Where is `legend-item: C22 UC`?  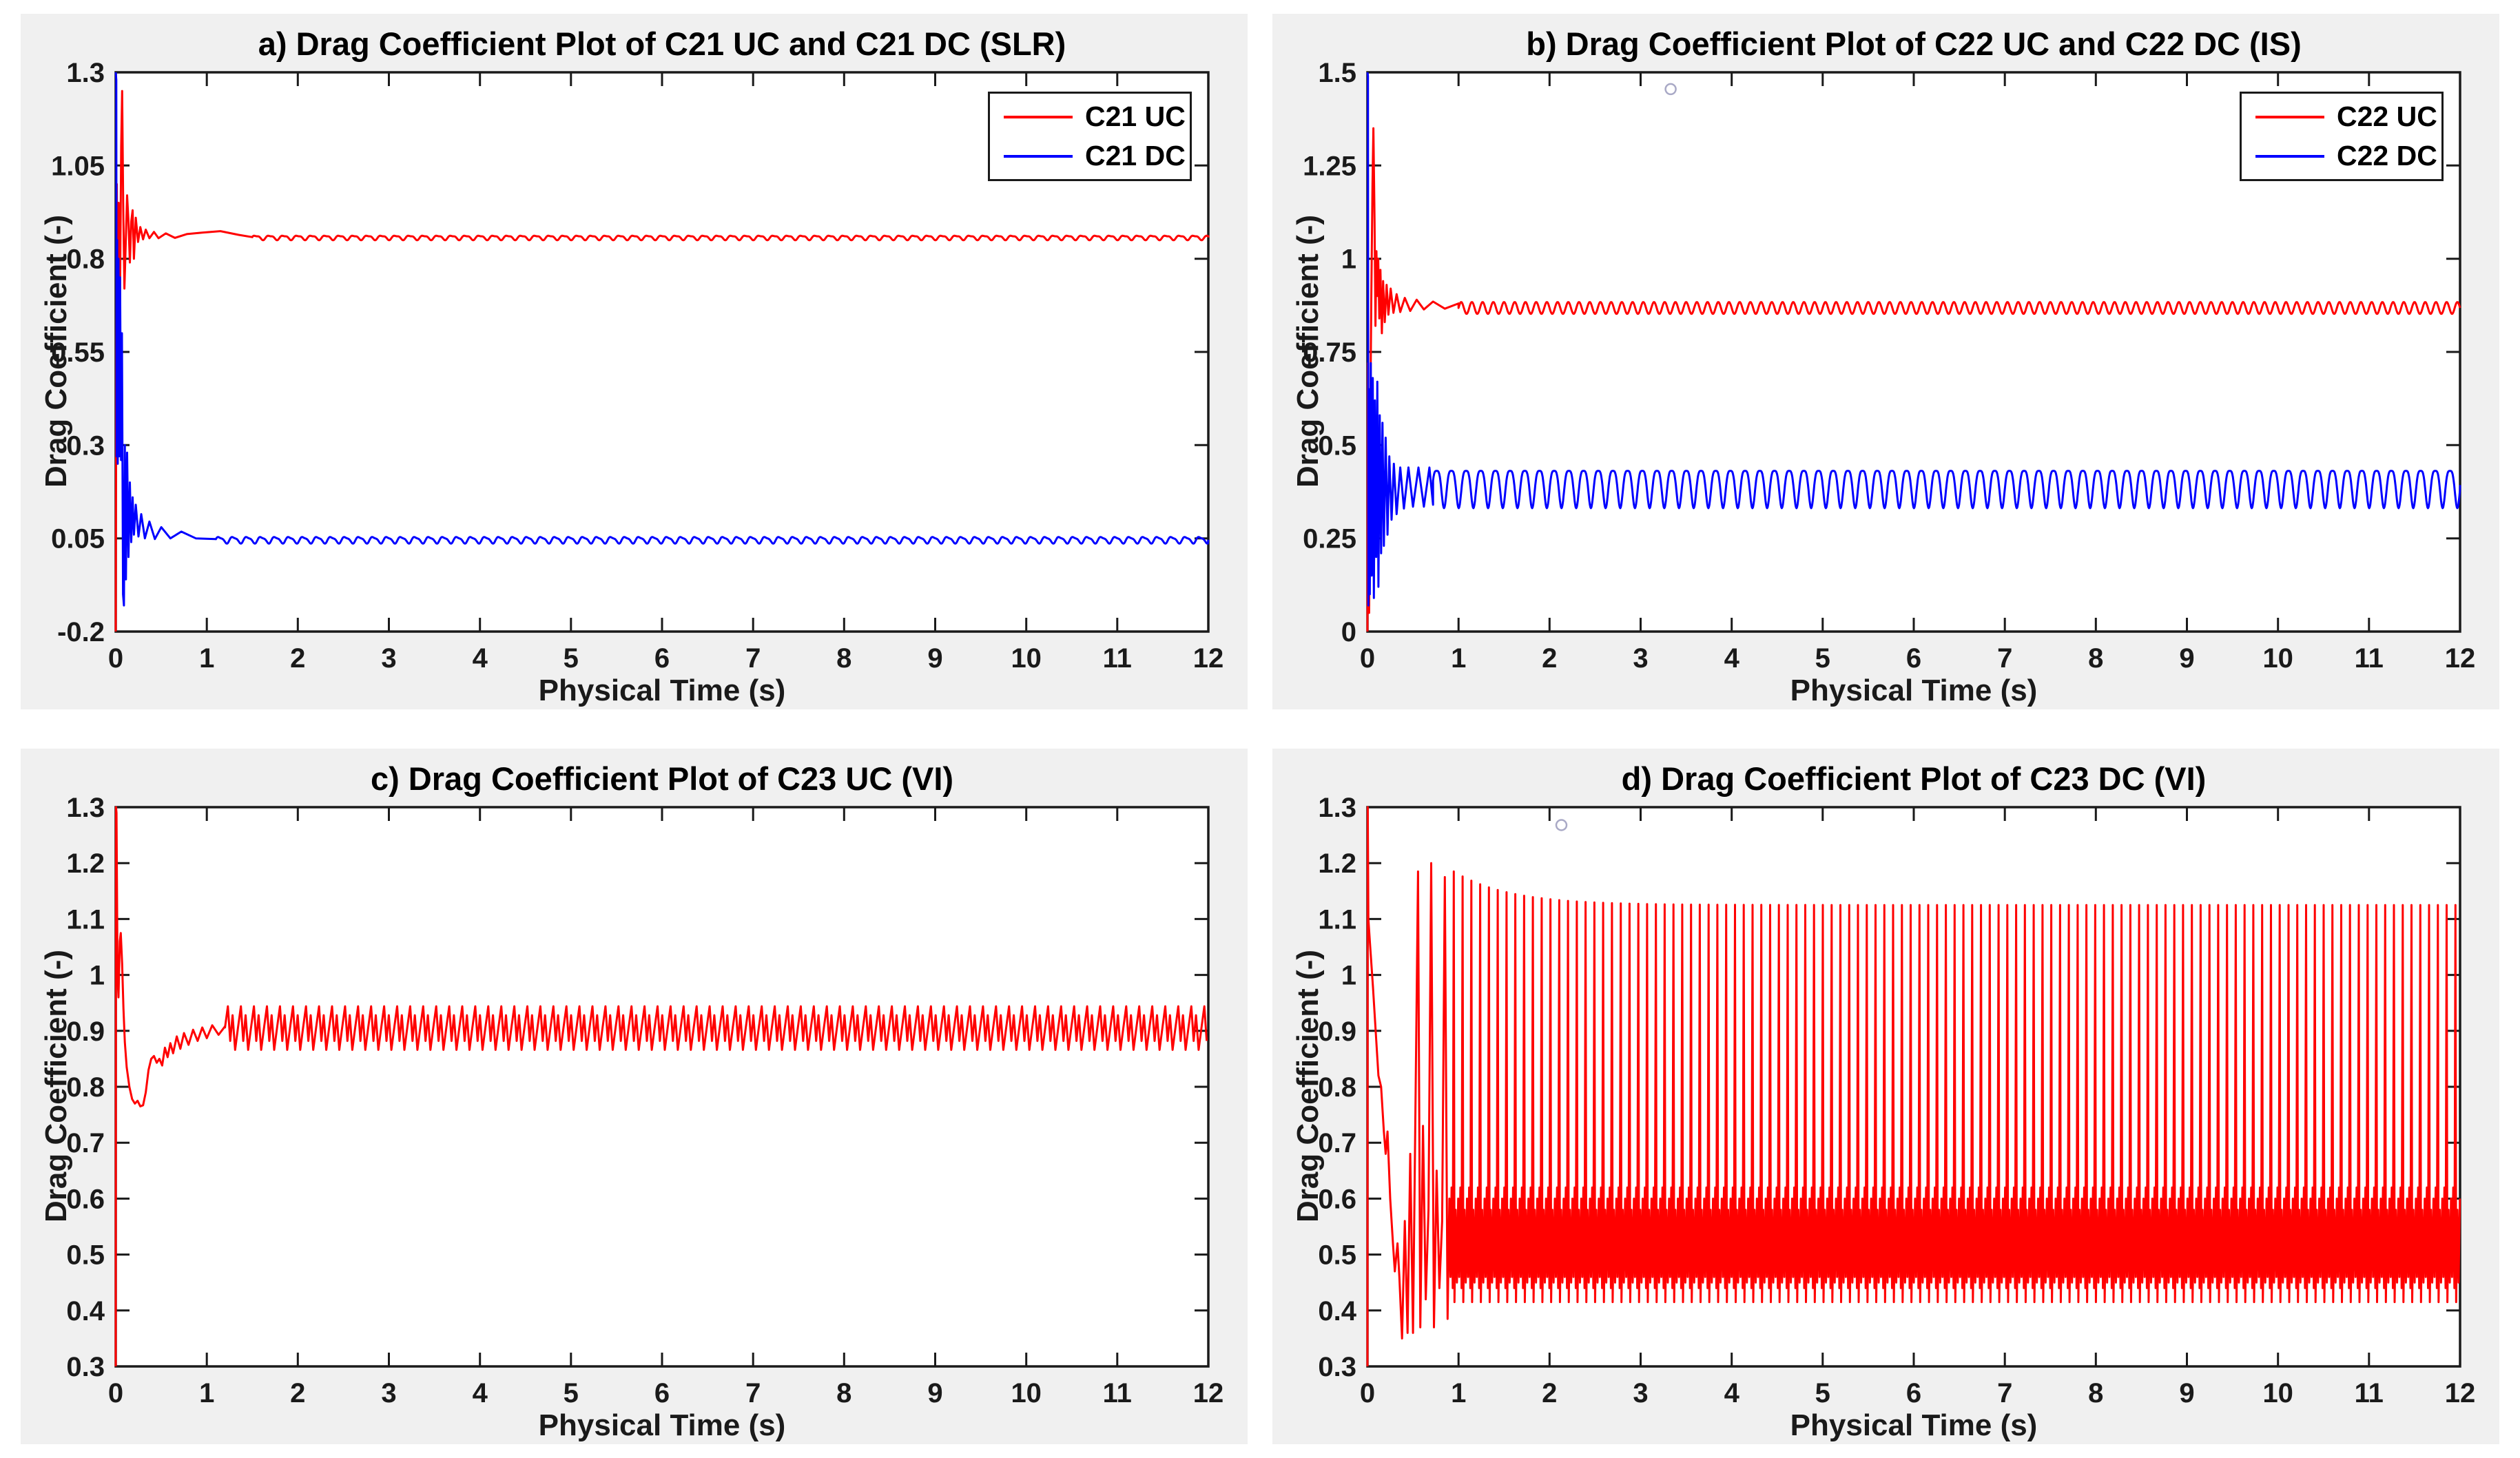
legend-item: C22 UC is located at coordinates (2341, 117).